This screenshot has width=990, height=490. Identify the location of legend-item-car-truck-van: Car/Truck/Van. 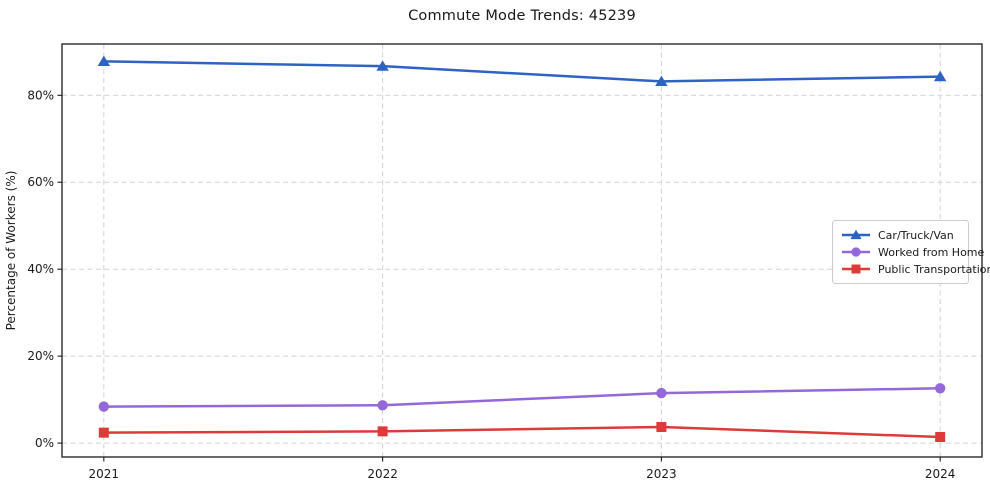
(900, 235).